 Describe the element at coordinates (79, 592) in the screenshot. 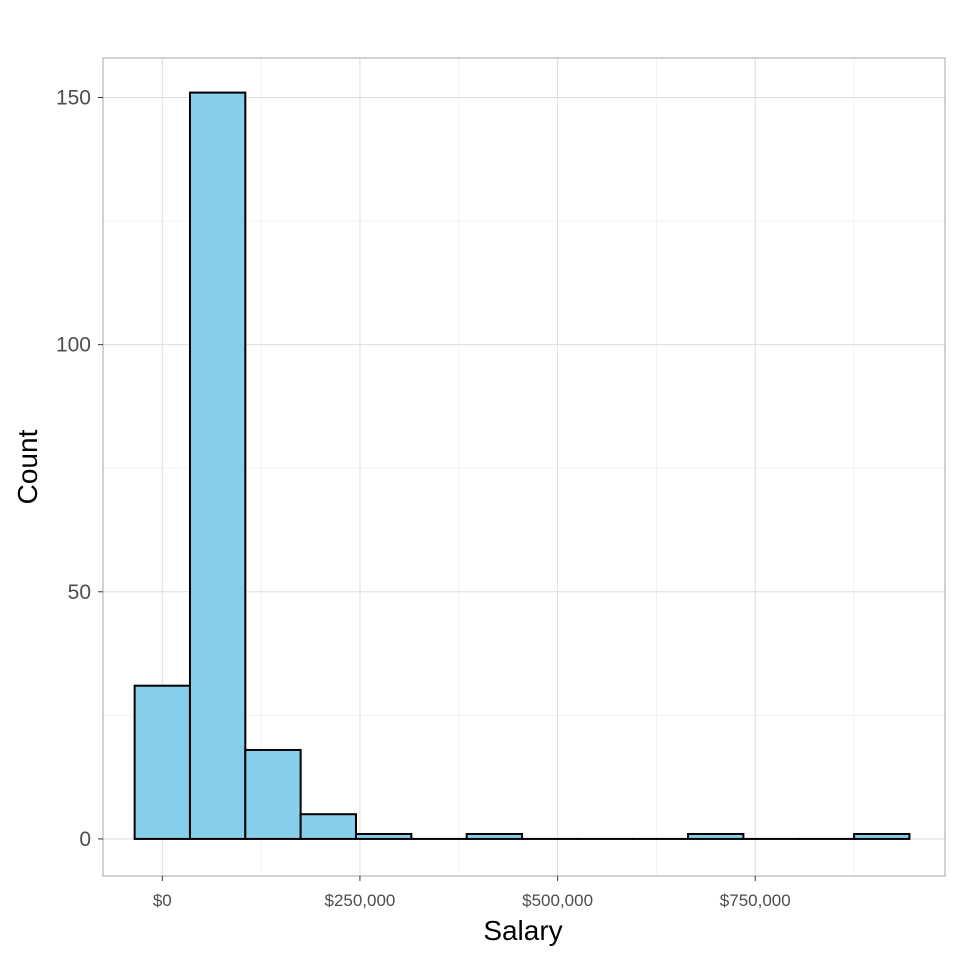

I see `y-tick-label: 50` at that location.